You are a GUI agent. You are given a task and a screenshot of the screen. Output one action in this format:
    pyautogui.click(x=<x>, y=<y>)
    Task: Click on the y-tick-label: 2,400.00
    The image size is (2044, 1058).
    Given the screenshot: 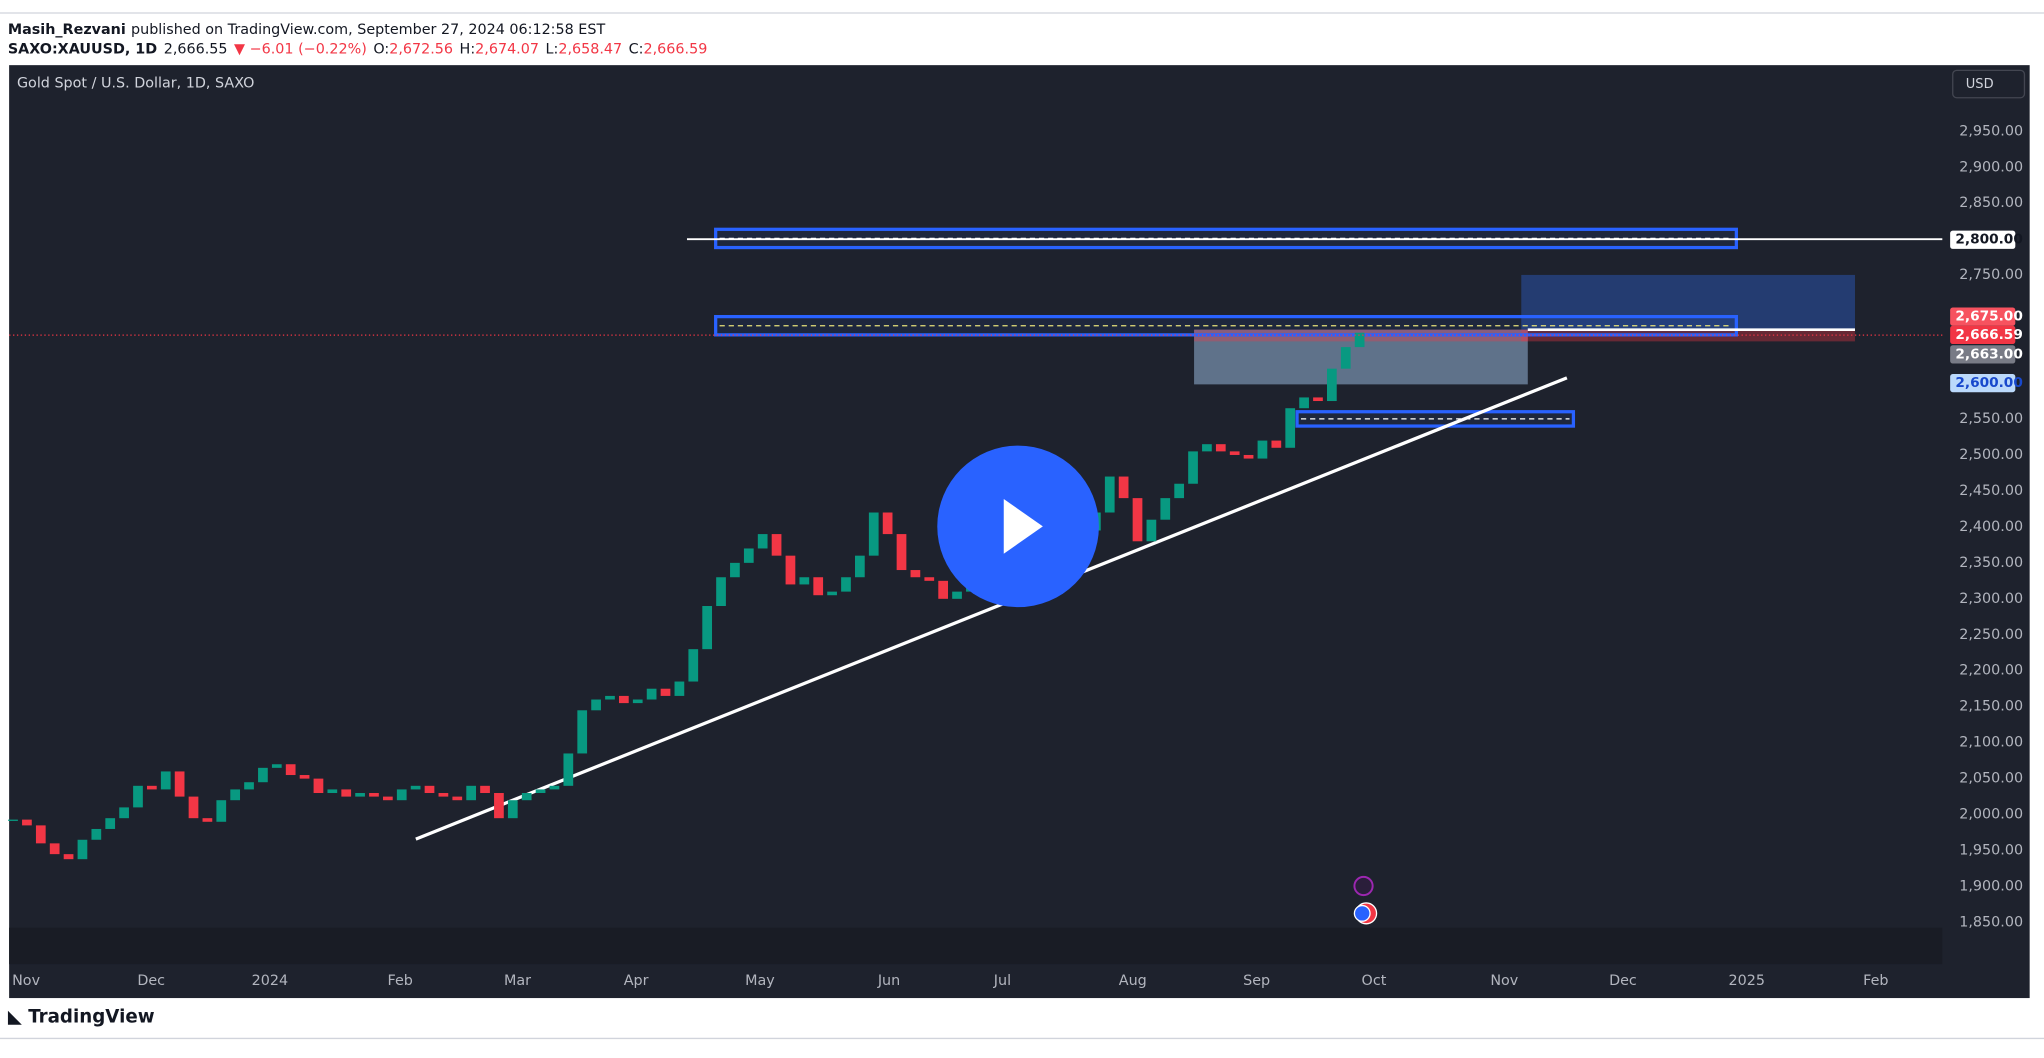 What is the action you would take?
    pyautogui.click(x=1991, y=527)
    